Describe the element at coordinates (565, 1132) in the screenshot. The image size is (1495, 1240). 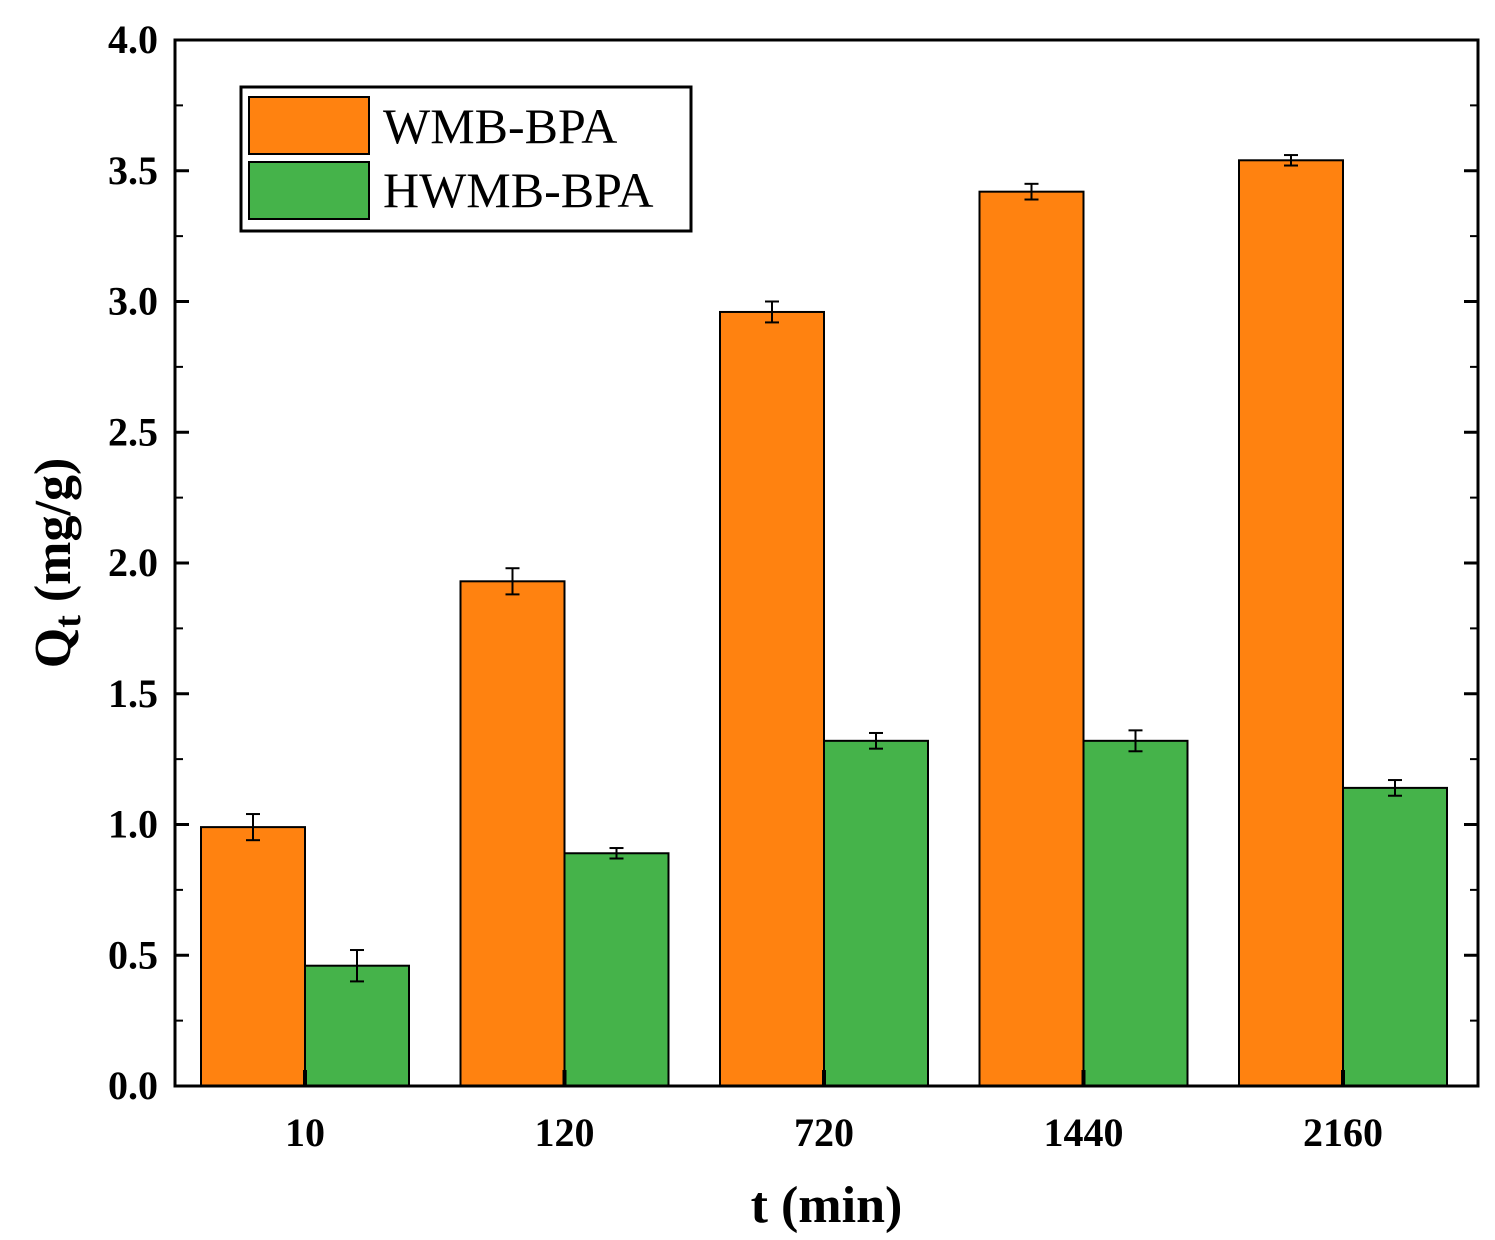
I see `x-tick-label-120: 120` at that location.